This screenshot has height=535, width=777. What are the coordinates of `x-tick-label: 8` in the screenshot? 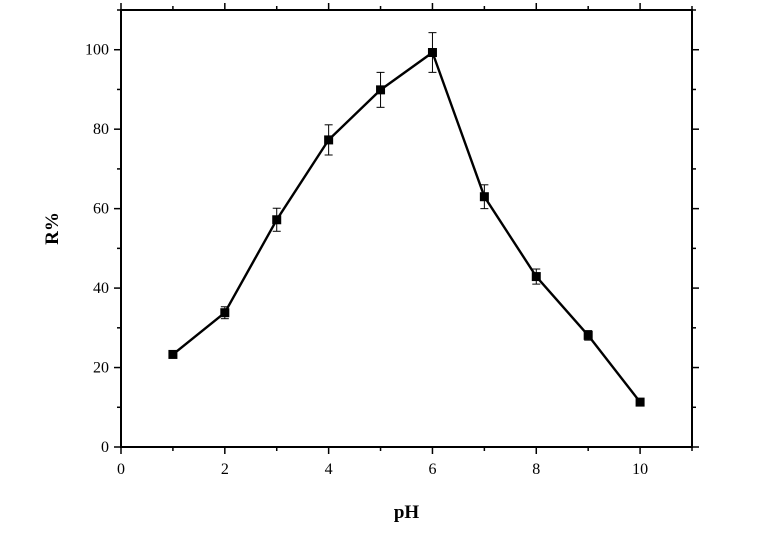 It's located at (536, 469).